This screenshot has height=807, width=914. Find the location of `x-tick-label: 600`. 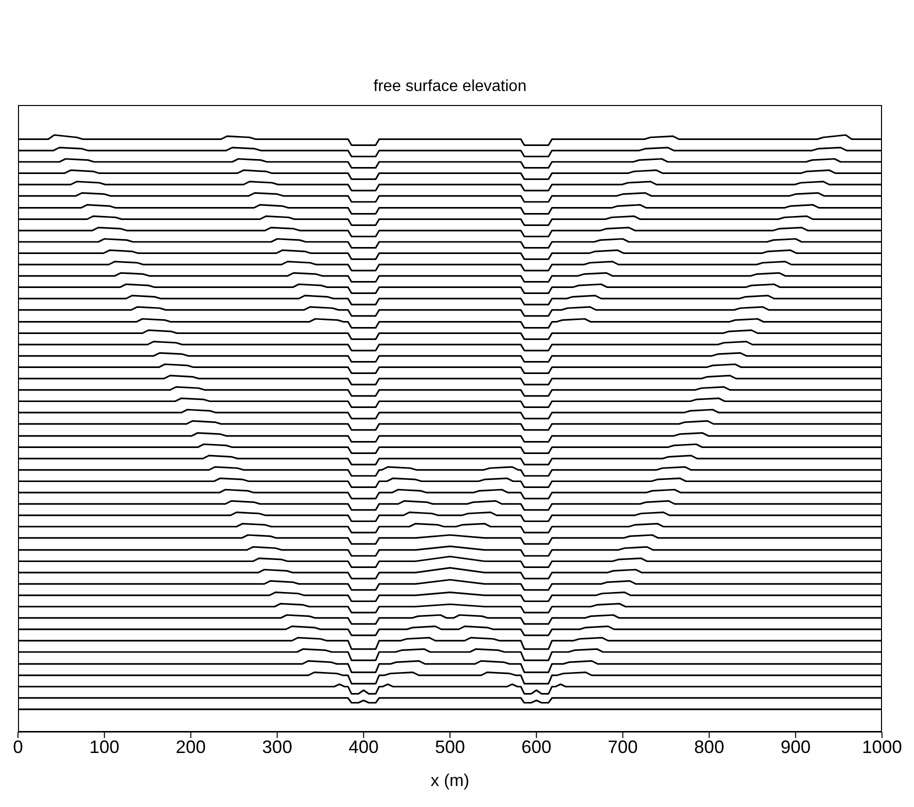

x-tick-label: 600 is located at coordinates (536, 746).